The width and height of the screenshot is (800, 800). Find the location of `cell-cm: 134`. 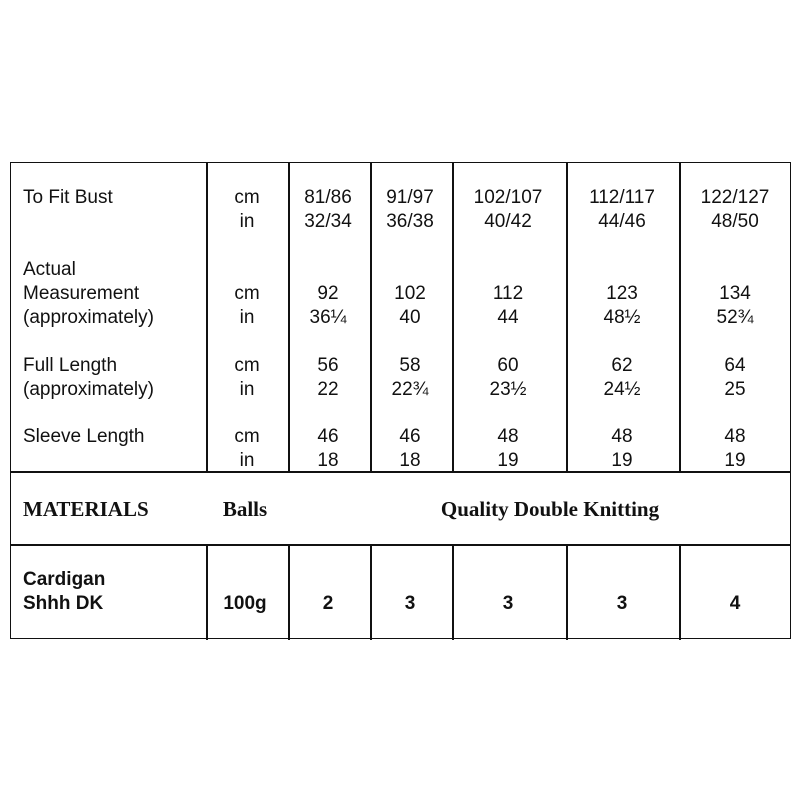

cell-cm: 134 is located at coordinates (735, 293).